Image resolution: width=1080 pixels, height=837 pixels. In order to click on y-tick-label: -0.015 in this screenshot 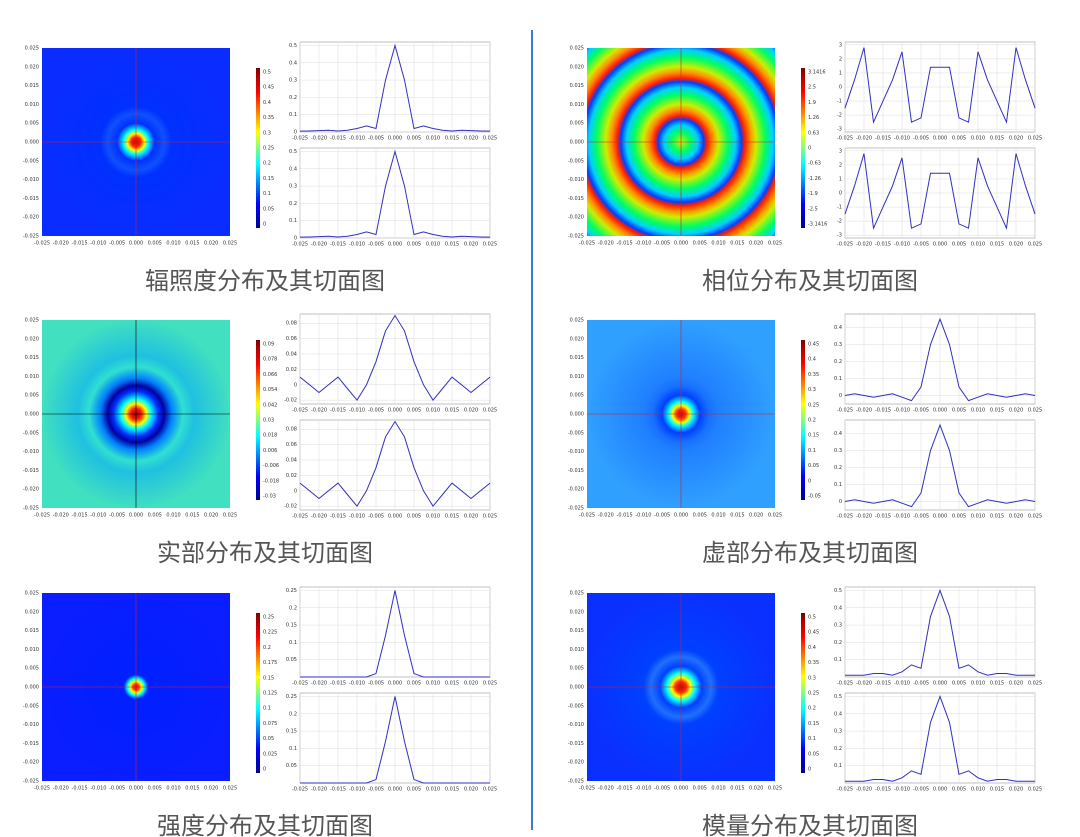, I will do `click(576, 471)`.